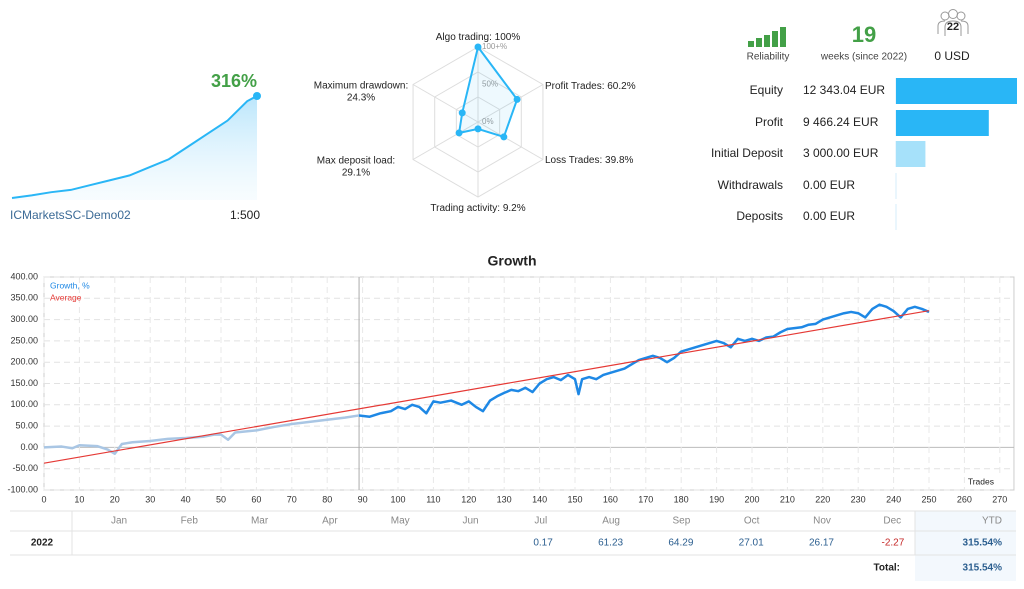 The width and height of the screenshot is (1024, 589). What do you see at coordinates (540, 521) in the screenshot?
I see `table-header: Jul` at bounding box center [540, 521].